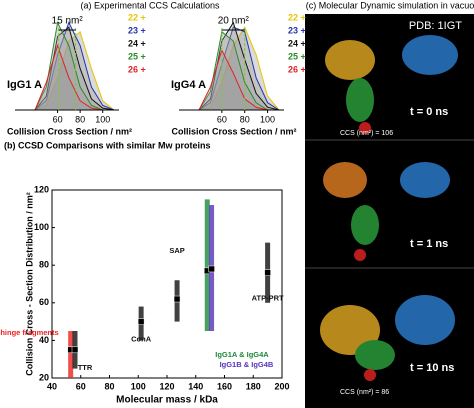 Image resolution: width=474 pixels, height=408 pixels. Describe the element at coordinates (242, 354) in the screenshot. I see `protein-label: IgG1A & IgG4A` at that location.